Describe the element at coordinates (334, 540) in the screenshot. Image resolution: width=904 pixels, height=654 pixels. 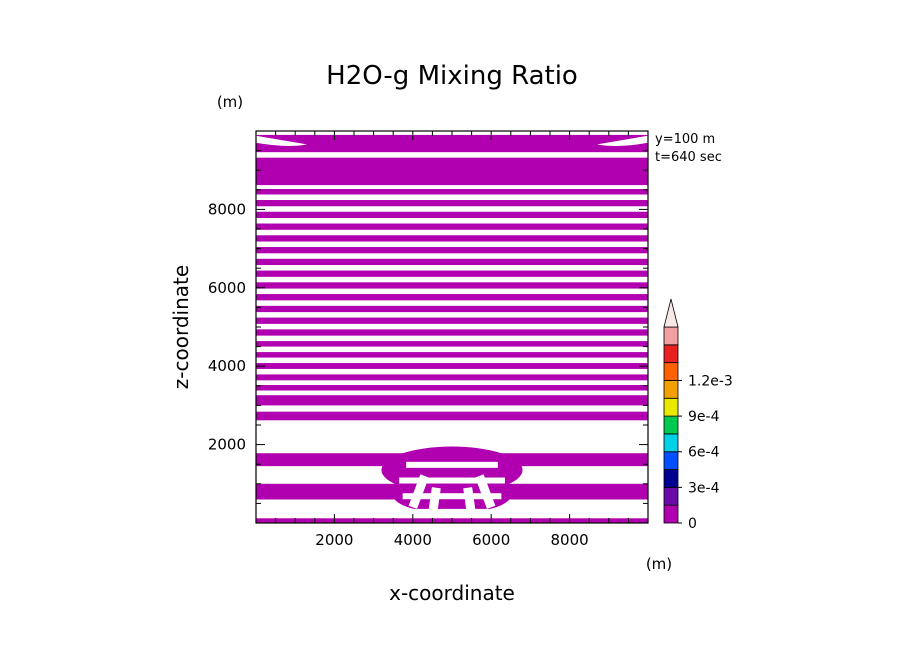
I see `x-tick-label: 2000` at that location.